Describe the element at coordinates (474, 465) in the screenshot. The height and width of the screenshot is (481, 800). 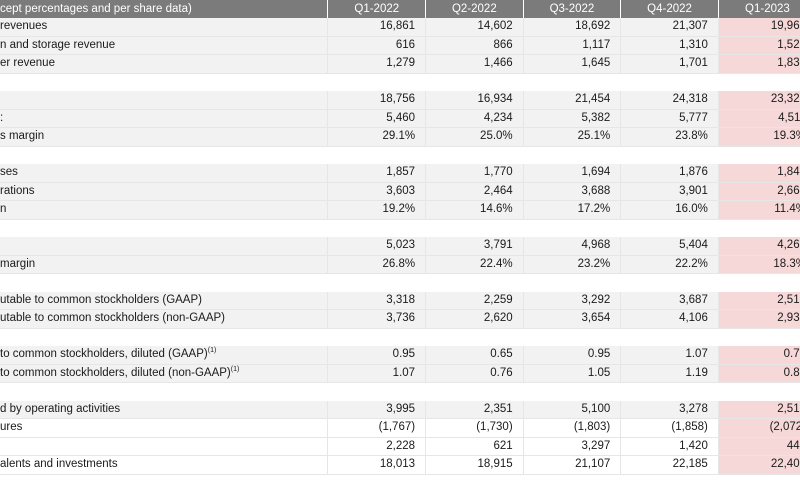
I see `value-cell: 18,915` at that location.